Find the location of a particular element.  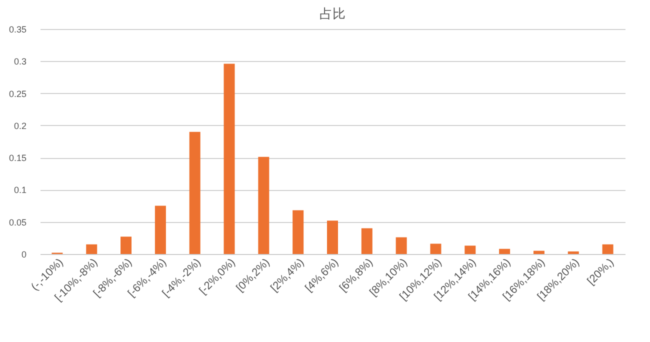

y-tick-label: 0.05 is located at coordinates (17, 222).